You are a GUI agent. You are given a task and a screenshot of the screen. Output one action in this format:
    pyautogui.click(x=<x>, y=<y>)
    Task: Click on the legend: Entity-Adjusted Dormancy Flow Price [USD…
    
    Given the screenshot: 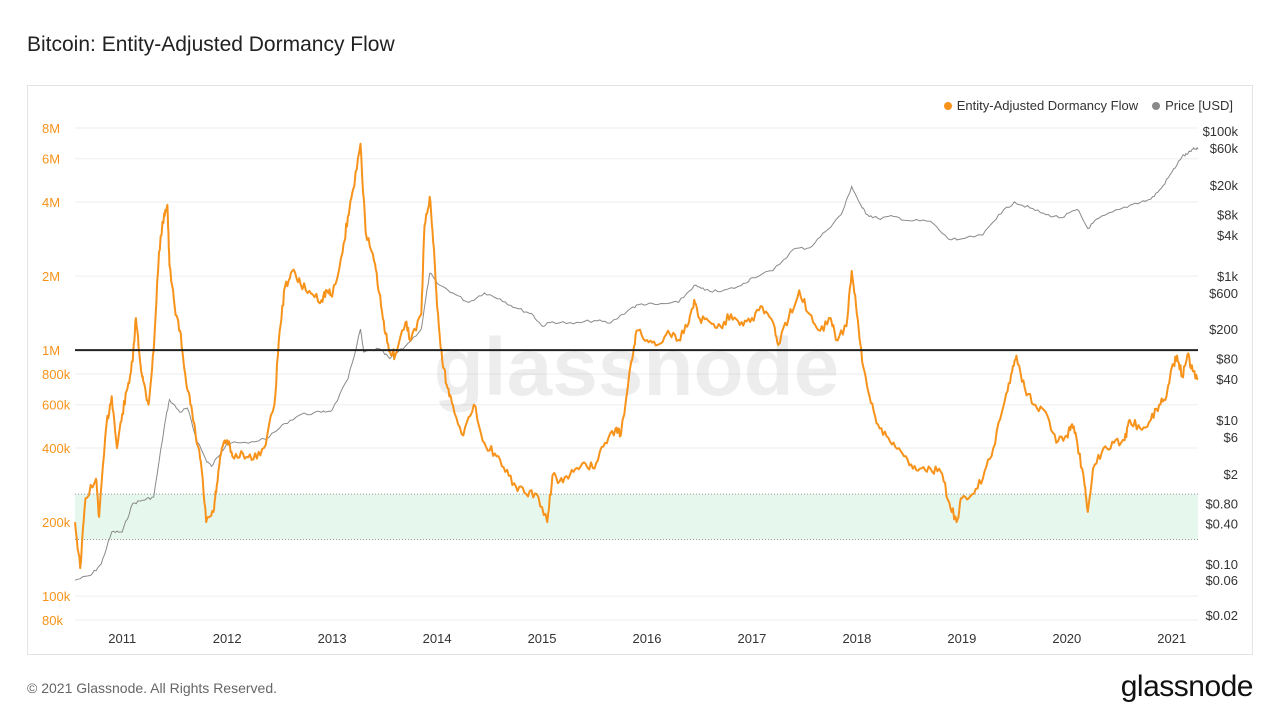 What is the action you would take?
    pyautogui.click(x=1088, y=105)
    